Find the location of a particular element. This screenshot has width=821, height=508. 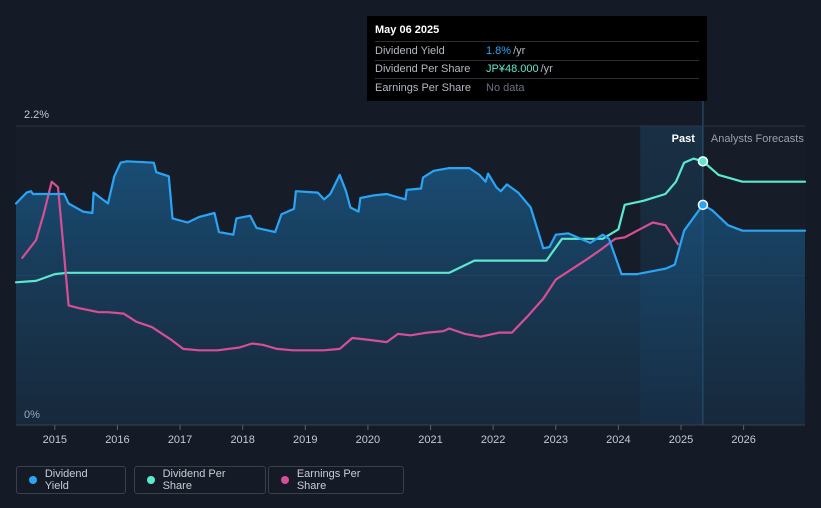

x-tick-label: 2026 is located at coordinates (743, 440).